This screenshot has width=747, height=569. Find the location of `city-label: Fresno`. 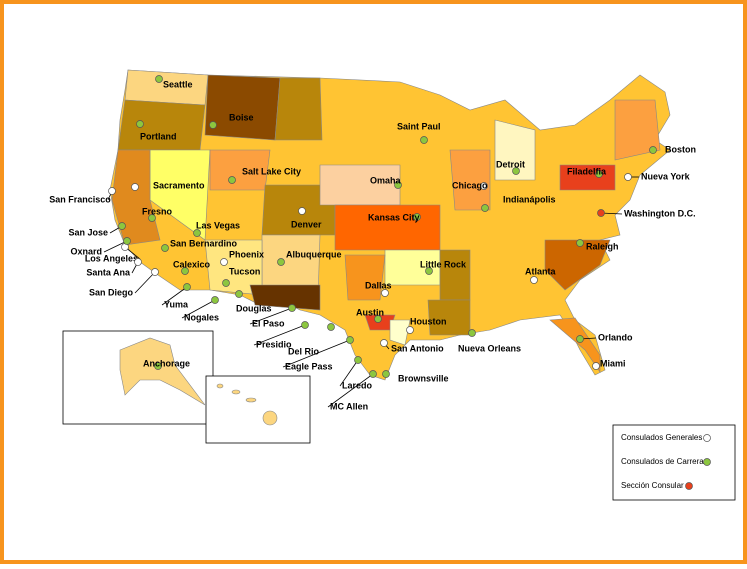

city-label: Fresno is located at coordinates (157, 211).